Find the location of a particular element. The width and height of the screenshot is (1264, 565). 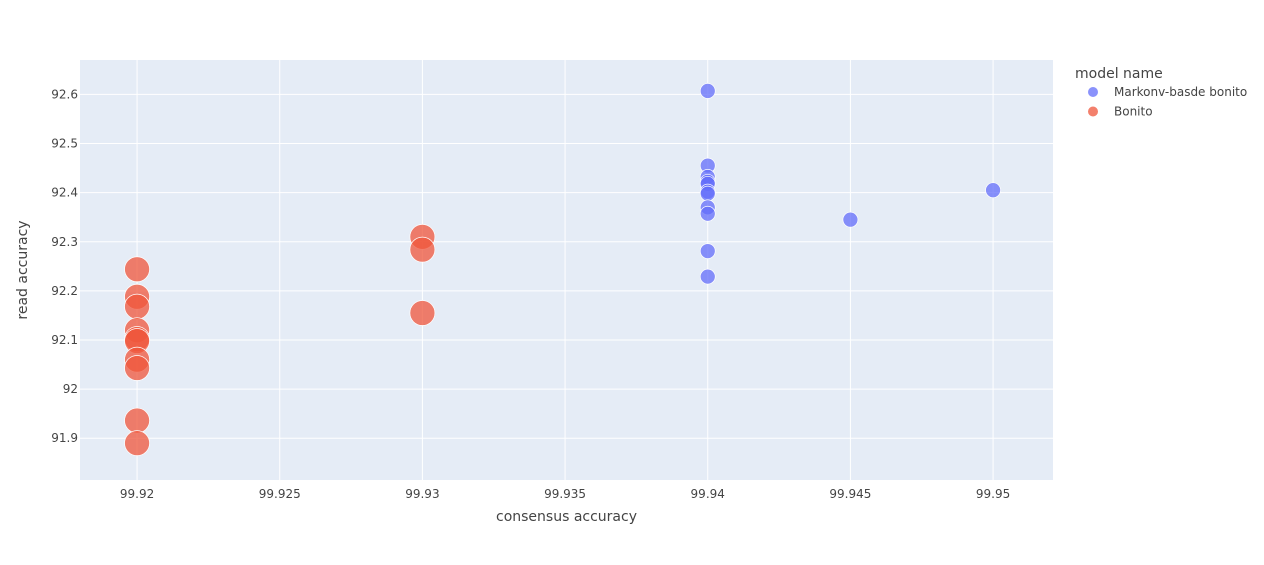

legend: model name Markonv-basde bonito Bonito is located at coordinates (1161, 92).